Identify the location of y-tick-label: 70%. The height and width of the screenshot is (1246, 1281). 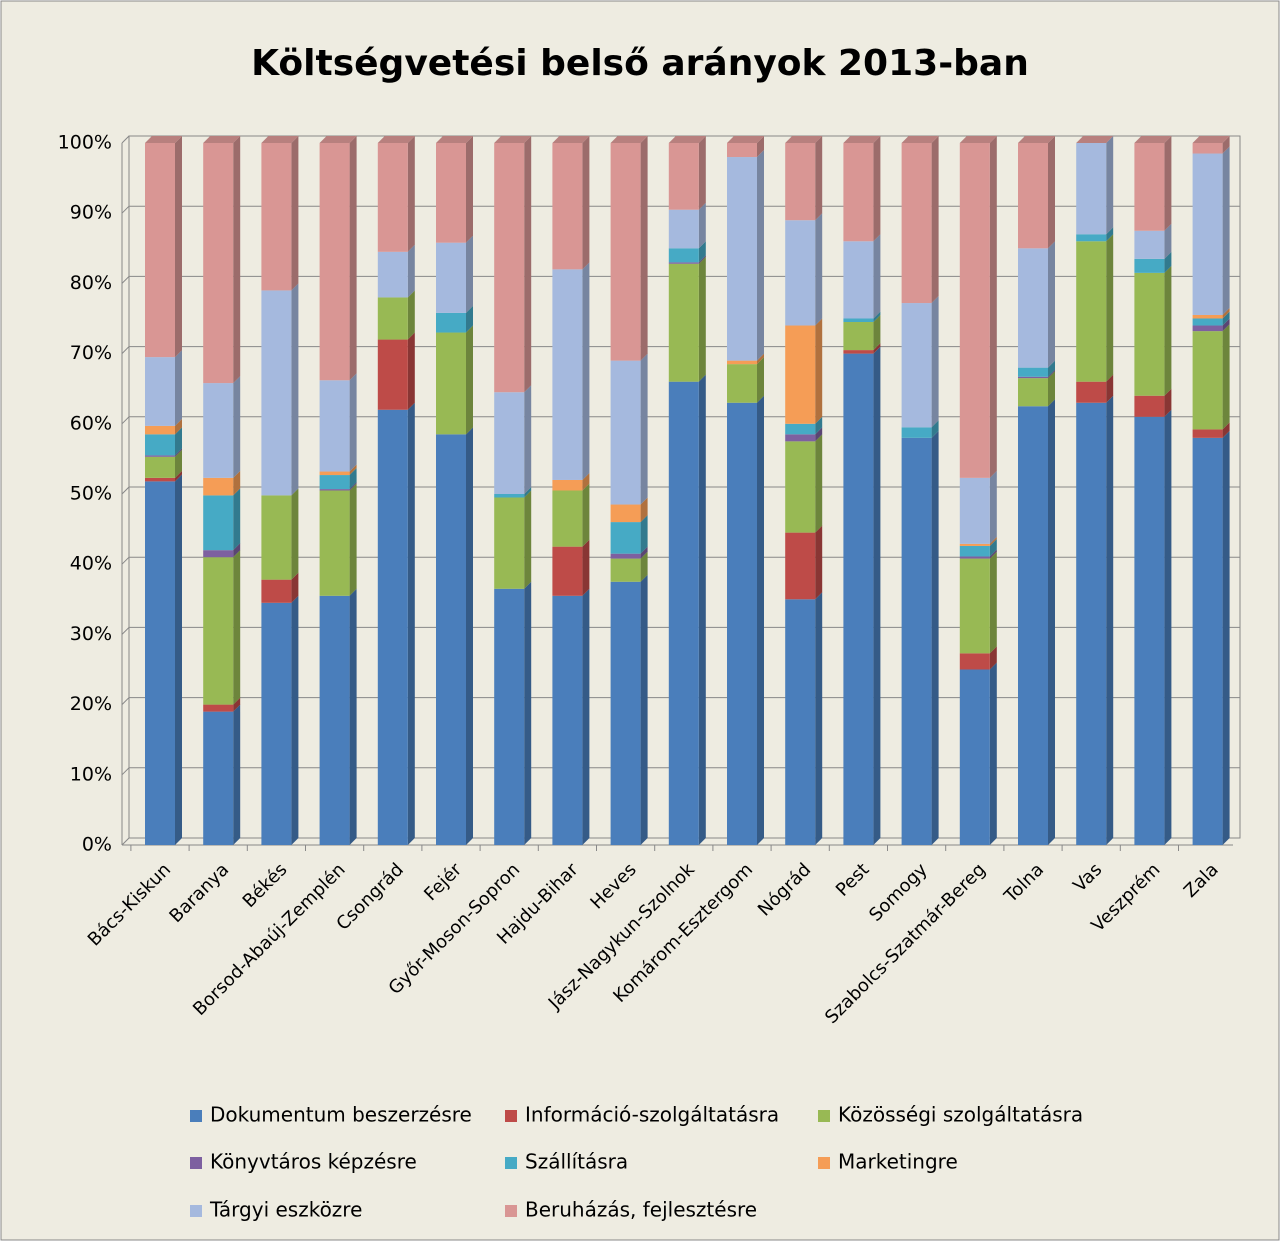
(91, 353).